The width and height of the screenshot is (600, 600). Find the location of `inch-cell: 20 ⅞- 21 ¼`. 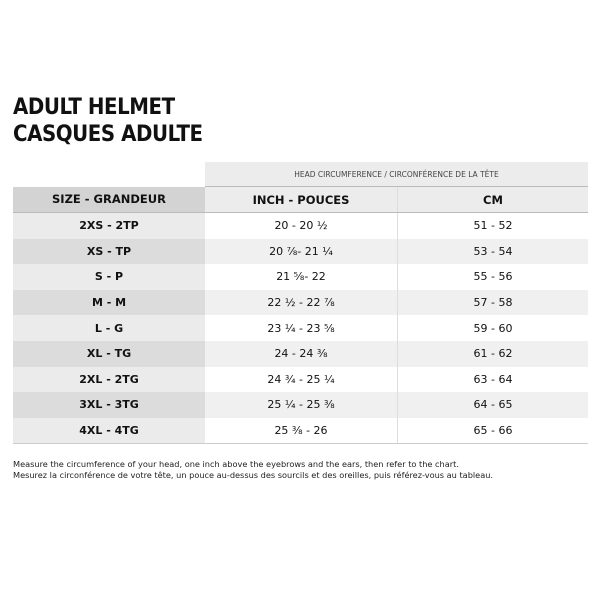

inch-cell: 20 ⅞- 21 ¼ is located at coordinates (301, 251).